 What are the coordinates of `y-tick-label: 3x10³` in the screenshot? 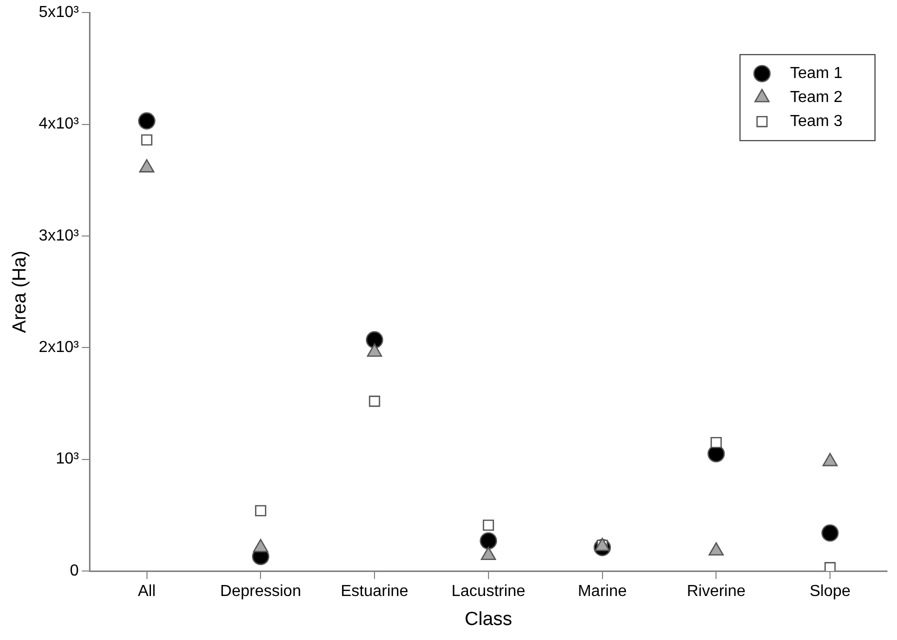 It's located at (59, 235).